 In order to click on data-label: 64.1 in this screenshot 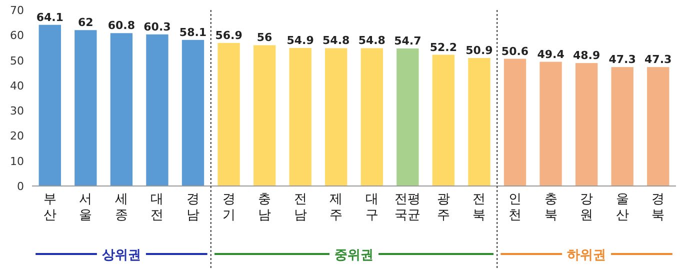, I will do `click(50, 17)`.